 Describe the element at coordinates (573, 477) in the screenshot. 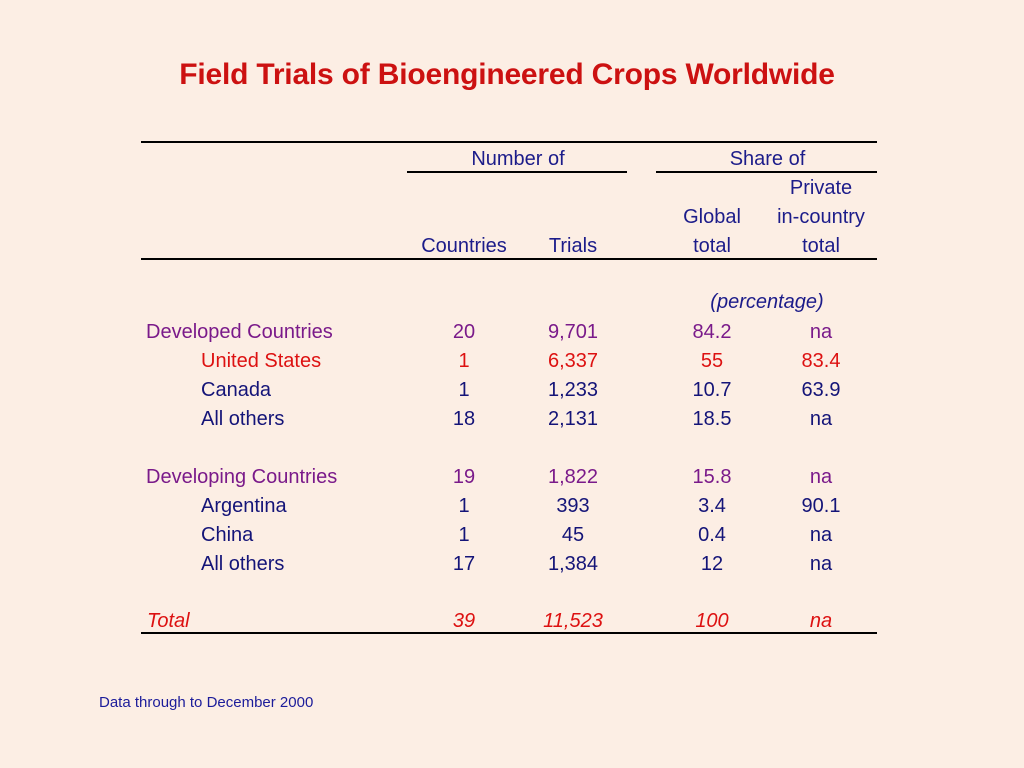

I see `trials-cell: 1,822` at that location.